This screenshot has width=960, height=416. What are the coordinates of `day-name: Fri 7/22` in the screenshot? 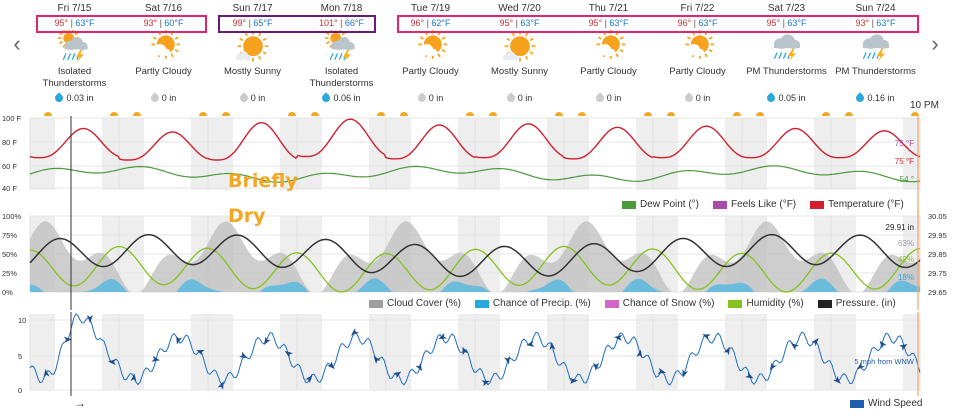 It's located at (697, 8).